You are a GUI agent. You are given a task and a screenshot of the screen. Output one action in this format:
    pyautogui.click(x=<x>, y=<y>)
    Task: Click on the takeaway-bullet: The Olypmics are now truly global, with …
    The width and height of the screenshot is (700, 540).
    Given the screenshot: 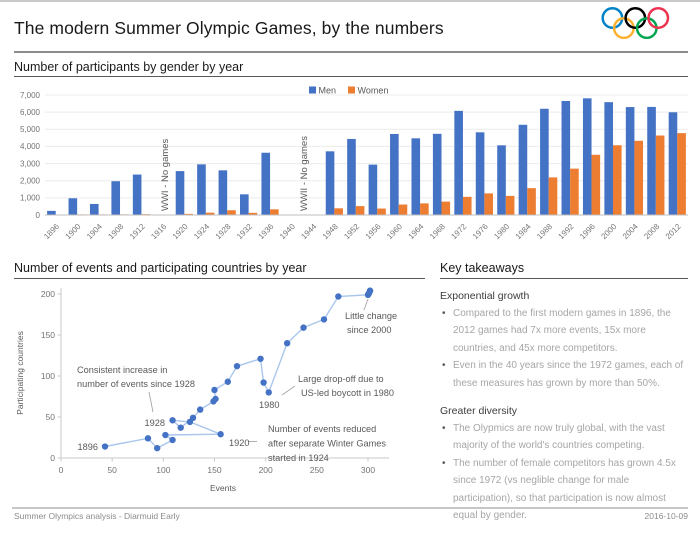 What is the action you would take?
    pyautogui.click(x=565, y=437)
    